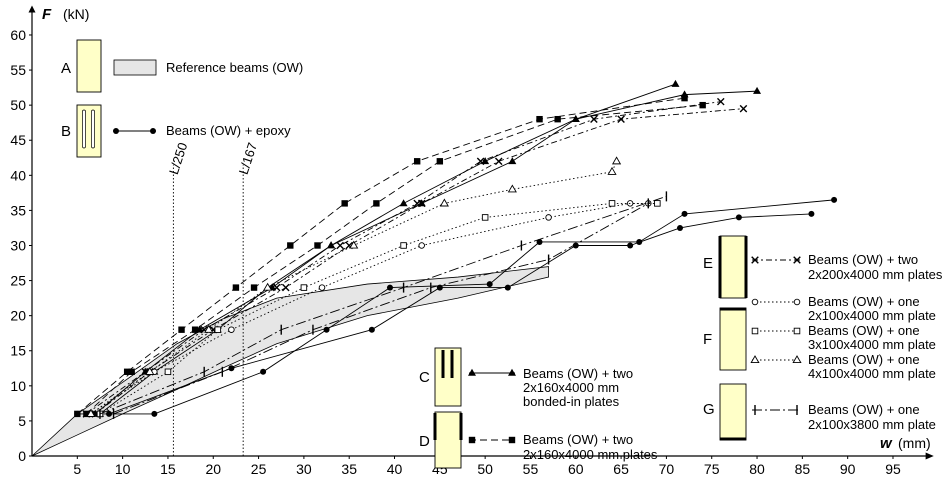 The image size is (952, 480). I want to click on y-axis-label-symbol: F, so click(47, 14).